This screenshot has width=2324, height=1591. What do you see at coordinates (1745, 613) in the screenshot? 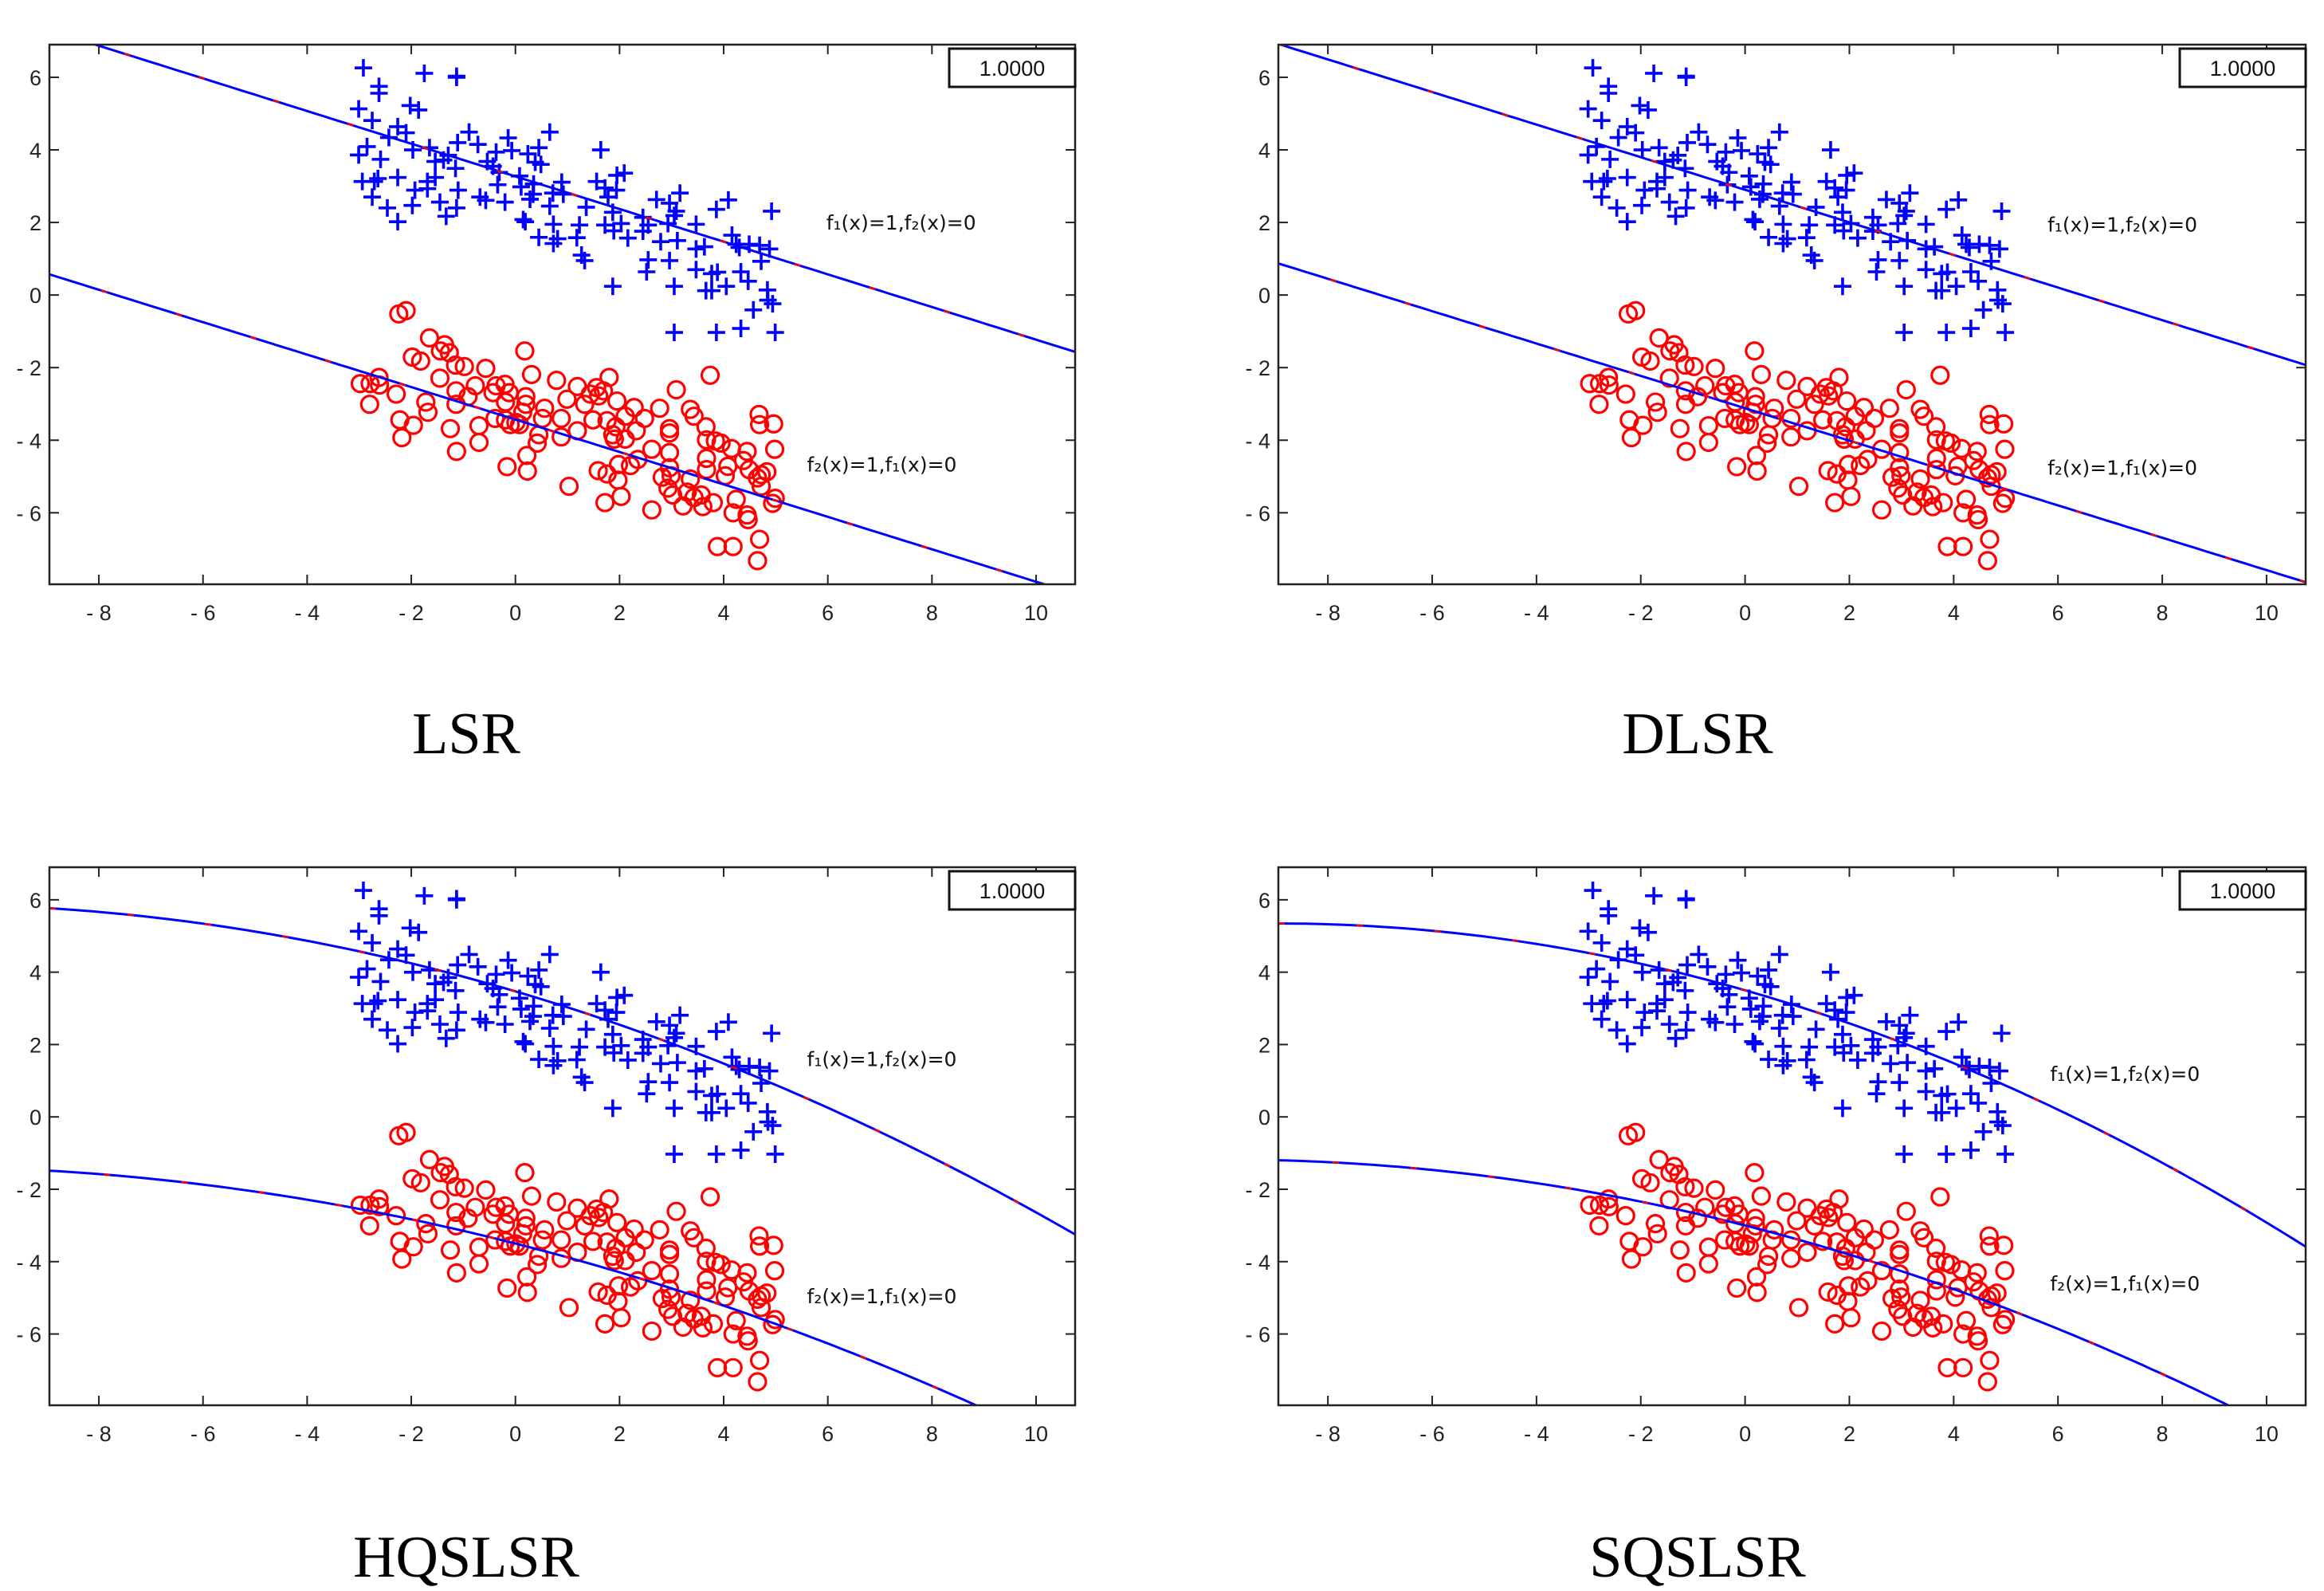
I see `x-tick-label: 0` at bounding box center [1745, 613].